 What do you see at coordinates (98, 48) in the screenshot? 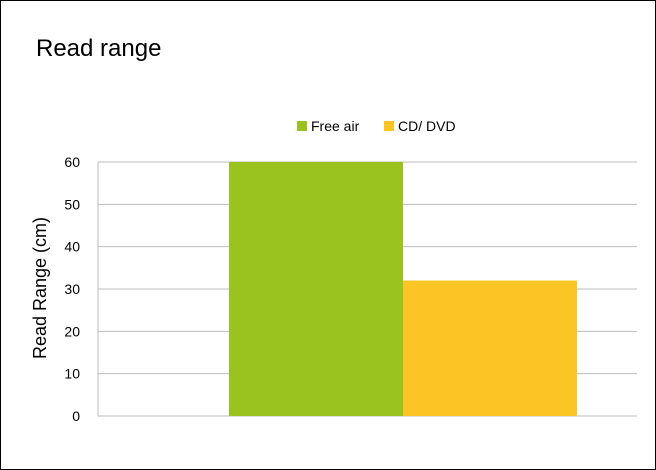
I see `chart-title: Read range` at bounding box center [98, 48].